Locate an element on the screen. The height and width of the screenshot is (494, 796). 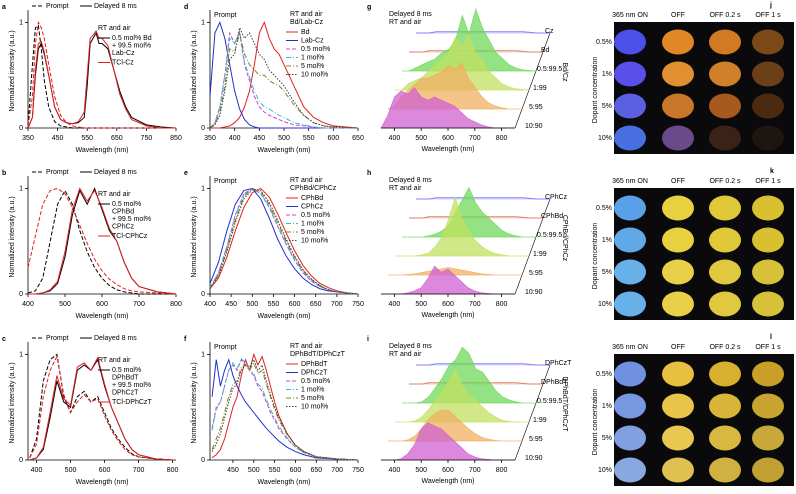
series-area is located at coordinates (448, 280).